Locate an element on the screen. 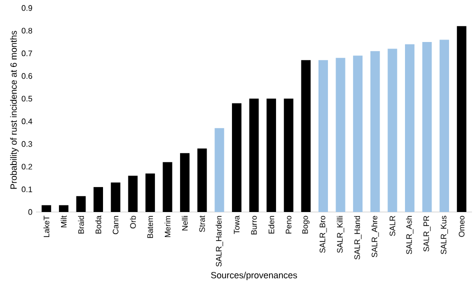 Image resolution: width=474 pixels, height=303 pixels. y-axis-title: Probability of rust incidence at 6 months is located at coordinates (14, 109).